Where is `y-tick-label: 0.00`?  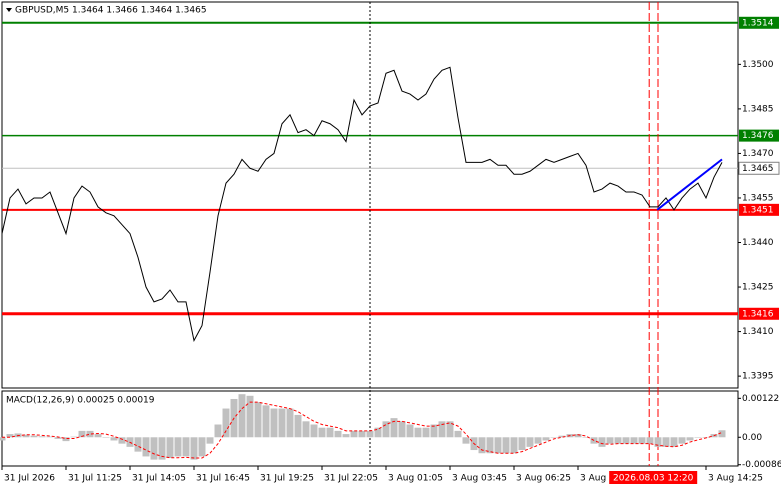
y-tick-label: 0.00 is located at coordinates (752, 438).